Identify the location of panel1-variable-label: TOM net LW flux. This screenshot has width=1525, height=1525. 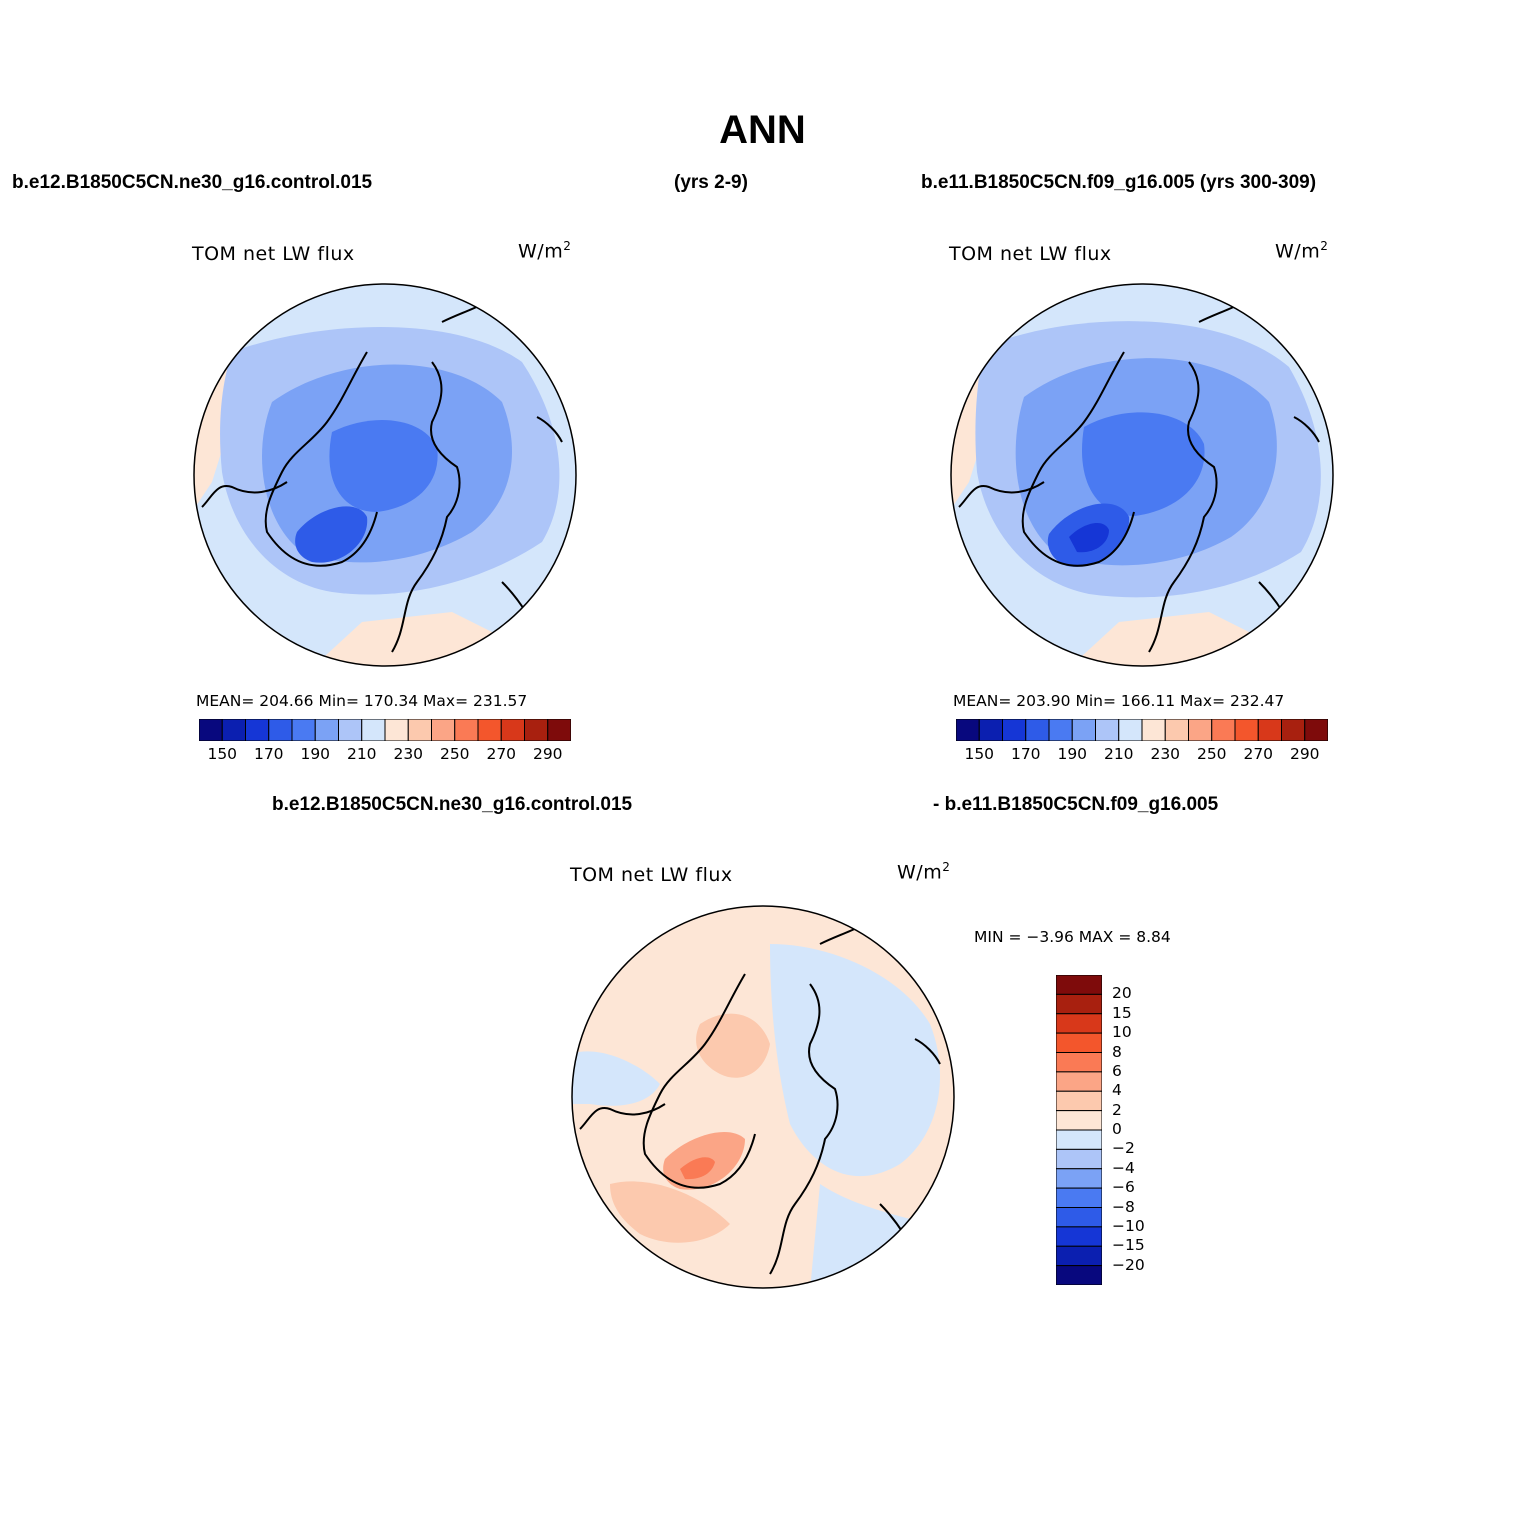
(273, 254).